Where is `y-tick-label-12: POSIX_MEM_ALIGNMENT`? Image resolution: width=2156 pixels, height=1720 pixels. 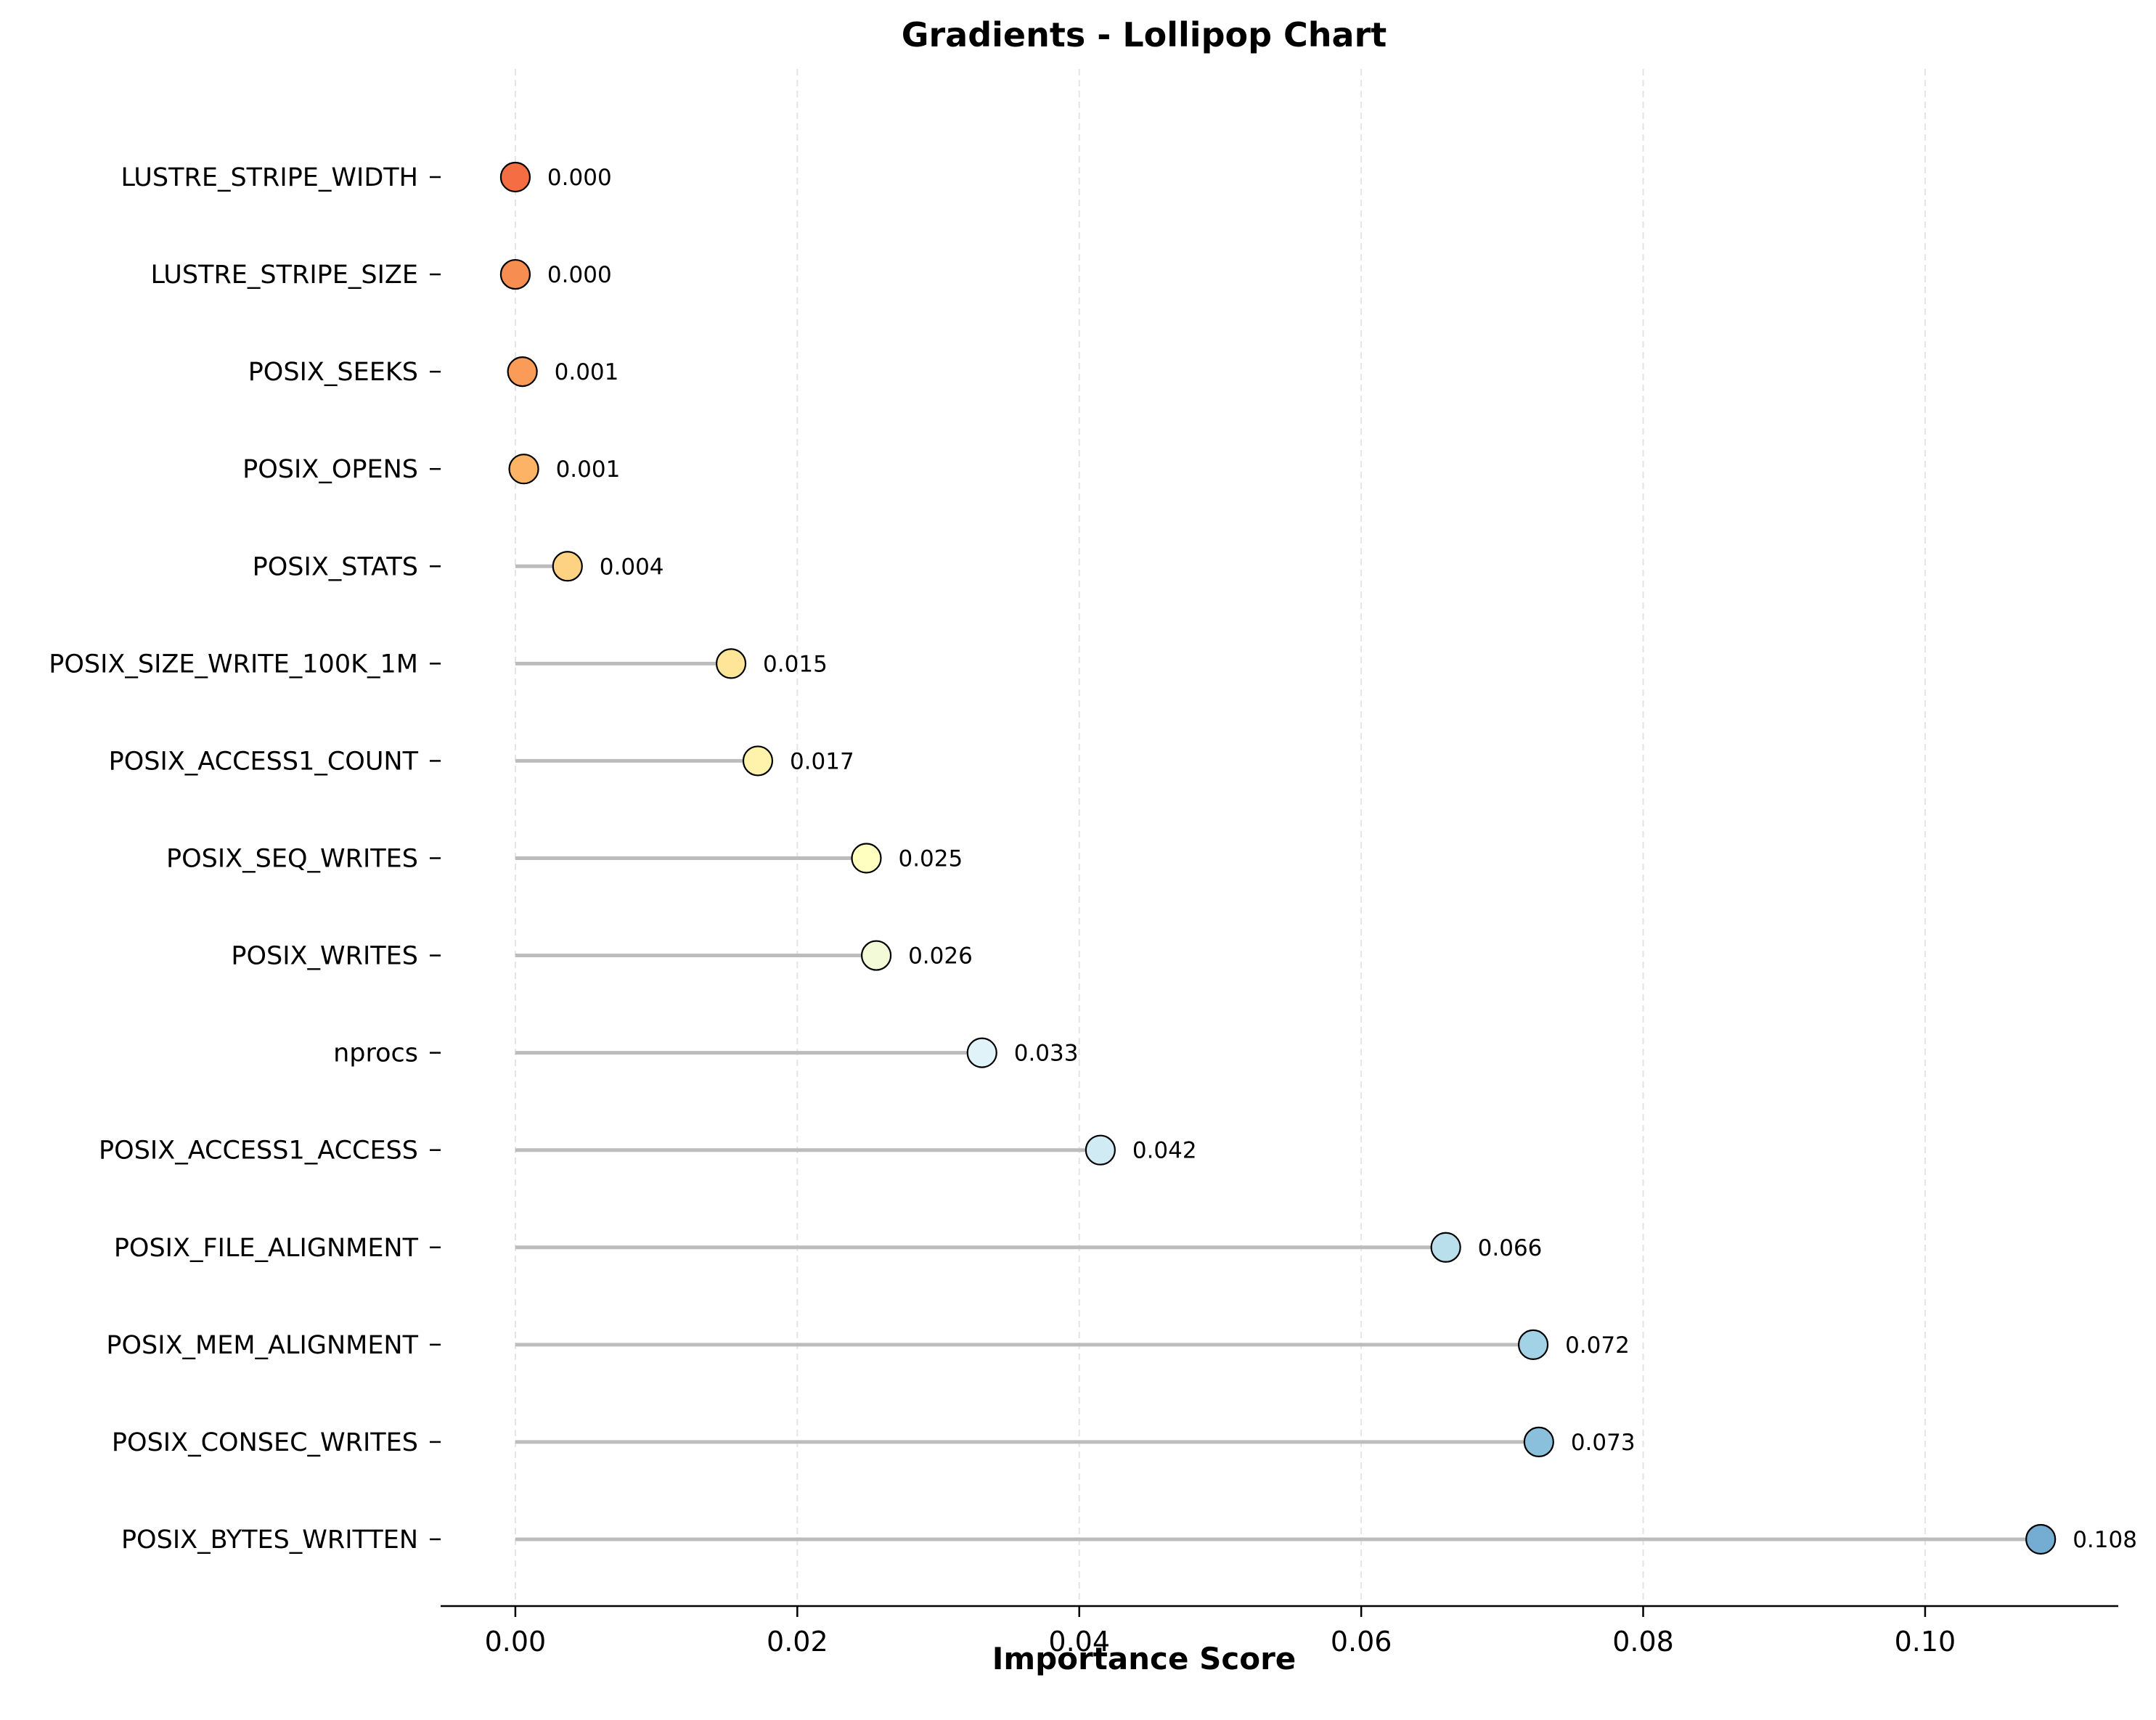 y-tick-label-12: POSIX_MEM_ALIGNMENT is located at coordinates (262, 1345).